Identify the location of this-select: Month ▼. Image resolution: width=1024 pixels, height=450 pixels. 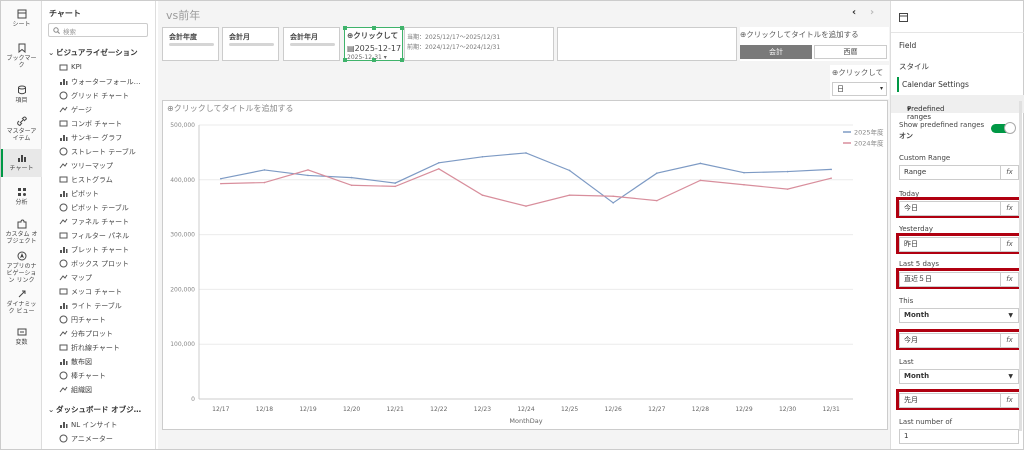
(959, 315).